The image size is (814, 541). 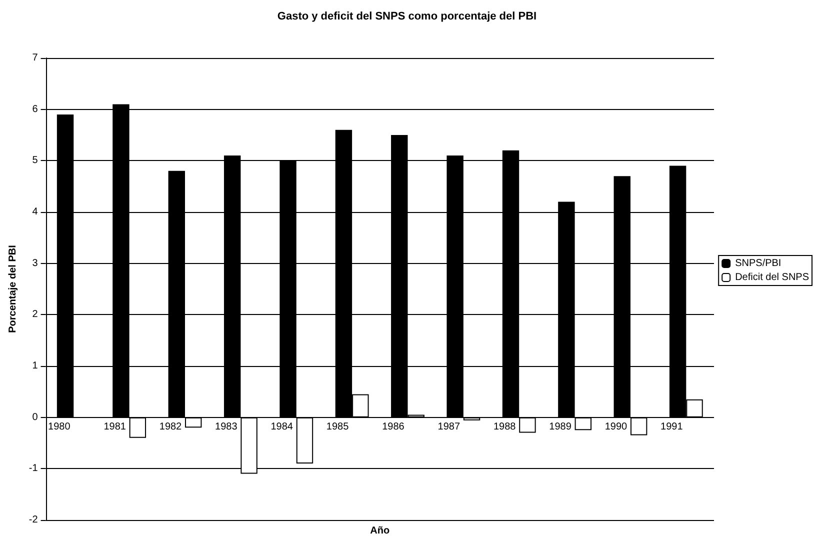 What do you see at coordinates (672, 427) in the screenshot?
I see `x-tick-label: 1991` at bounding box center [672, 427].